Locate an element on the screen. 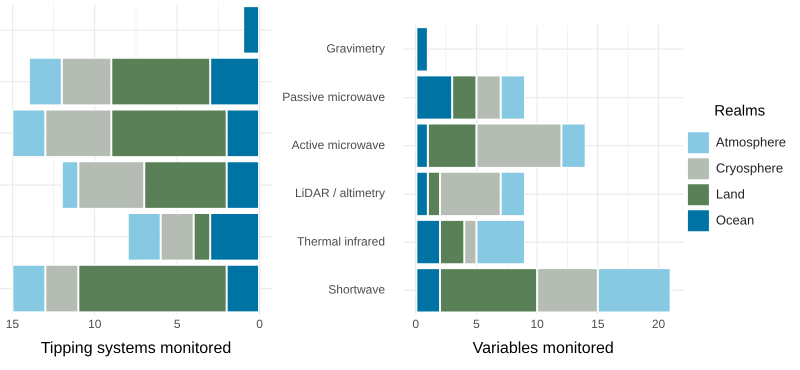  y-tick-label: LiDAR / altimetry is located at coordinates (339, 193).